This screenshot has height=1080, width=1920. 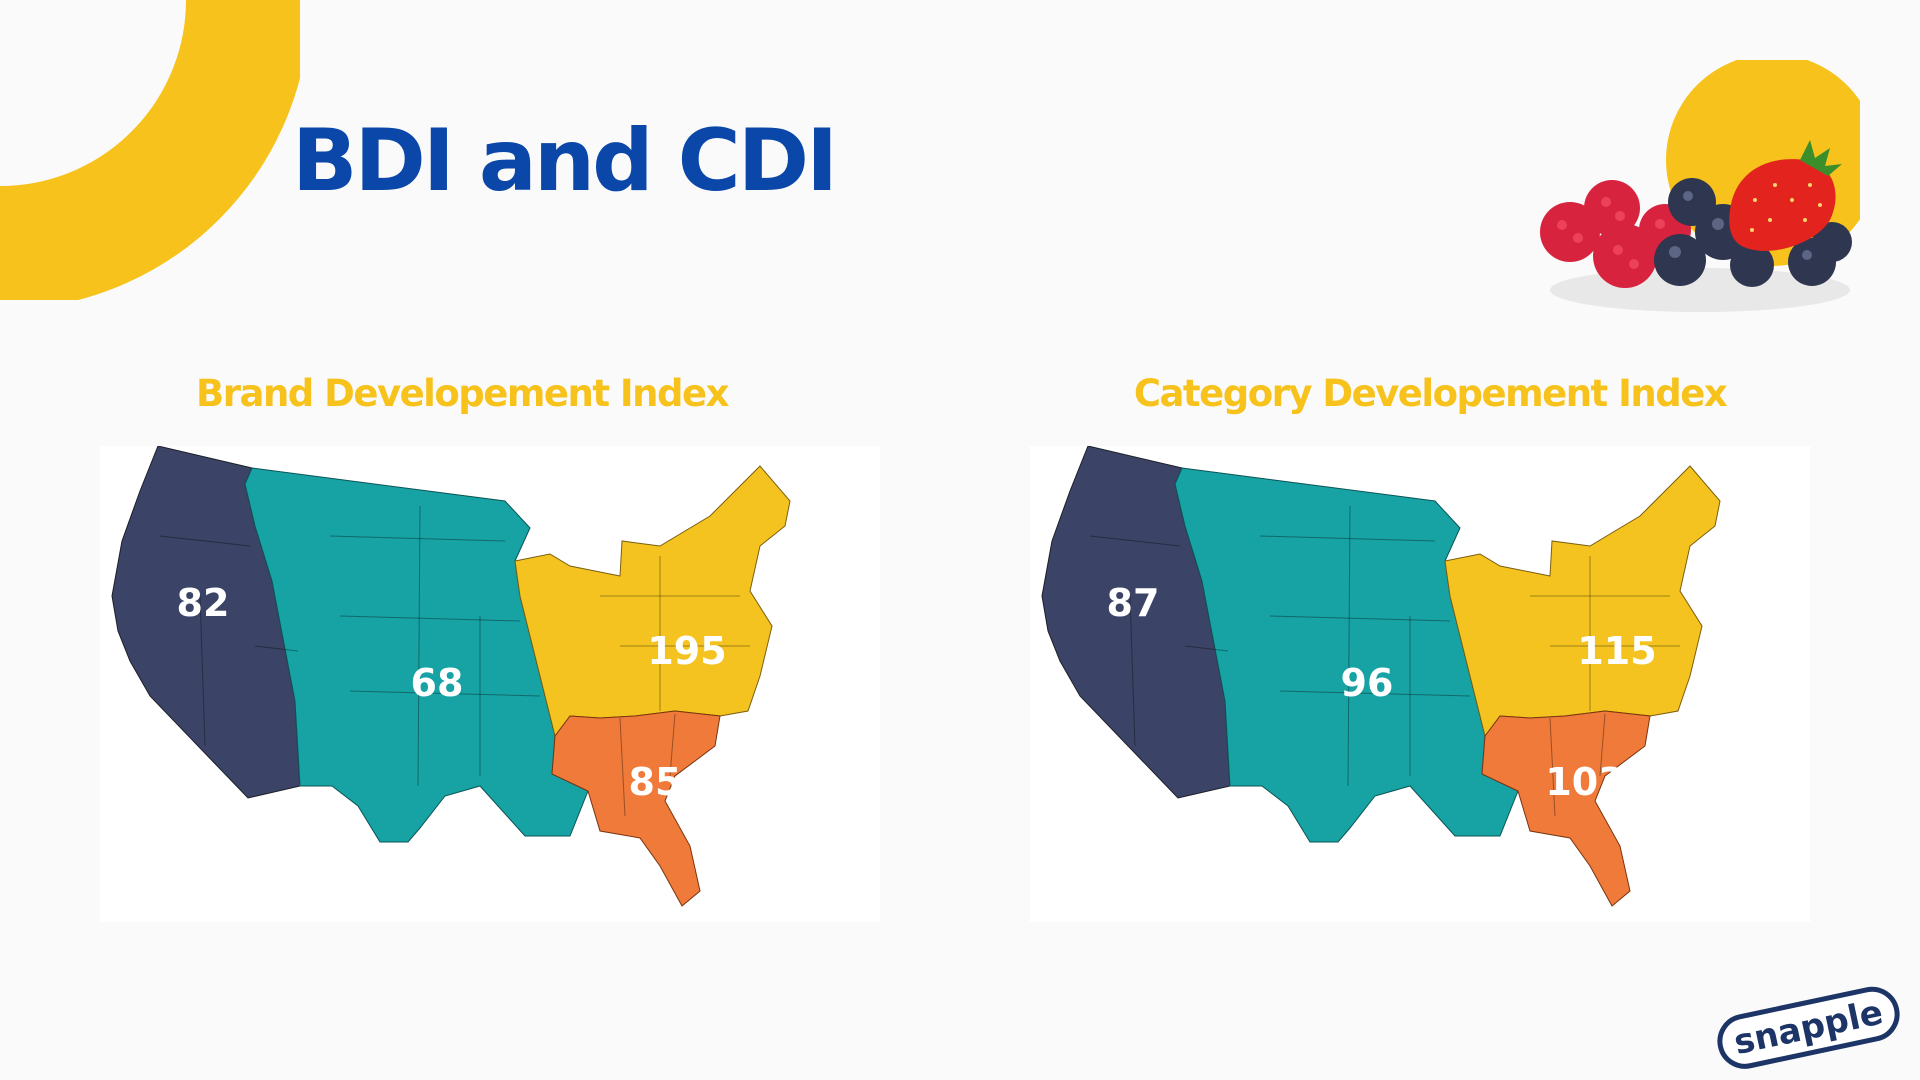 What do you see at coordinates (655, 782) in the screenshot?
I see `bdi-south-value: 85` at bounding box center [655, 782].